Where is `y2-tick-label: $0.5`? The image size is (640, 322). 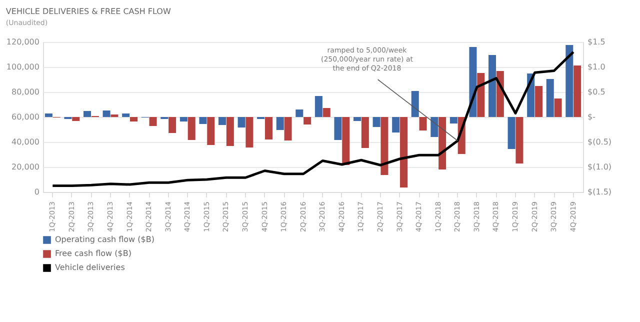
y2-tick-label: $0.5 is located at coordinates (597, 92).